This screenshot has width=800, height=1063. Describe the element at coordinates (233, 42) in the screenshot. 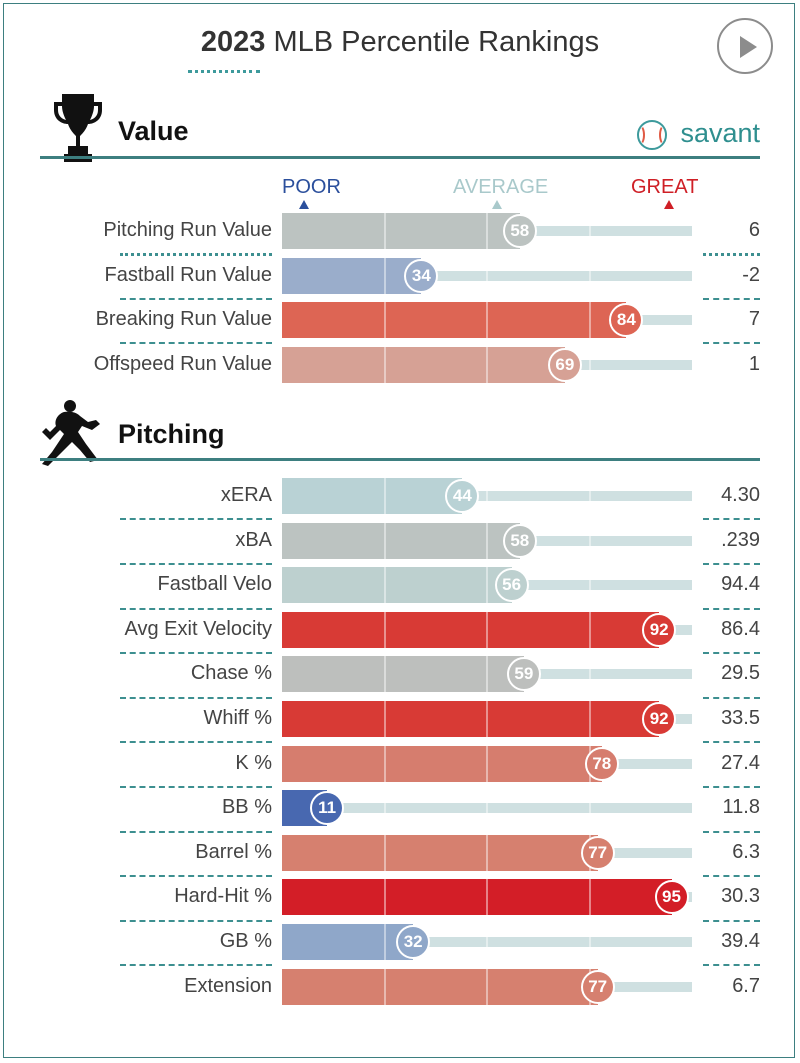

I see `title-year: 2023` at that location.